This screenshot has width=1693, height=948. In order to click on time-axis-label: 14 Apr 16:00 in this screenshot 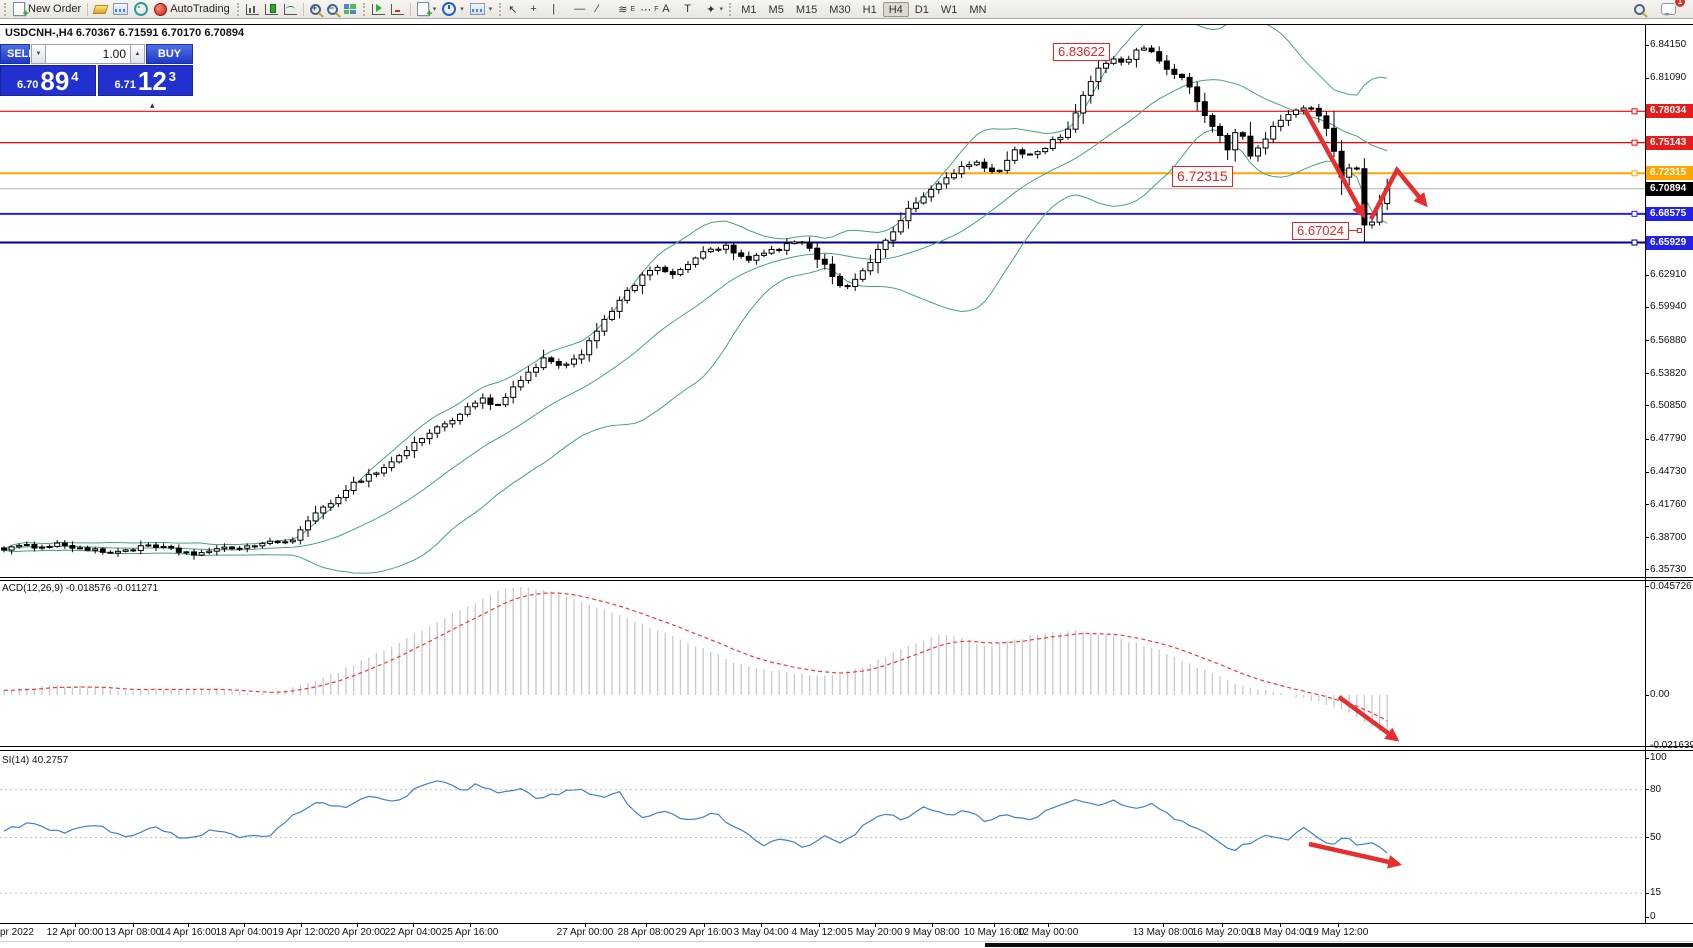, I will do `click(188, 932)`.